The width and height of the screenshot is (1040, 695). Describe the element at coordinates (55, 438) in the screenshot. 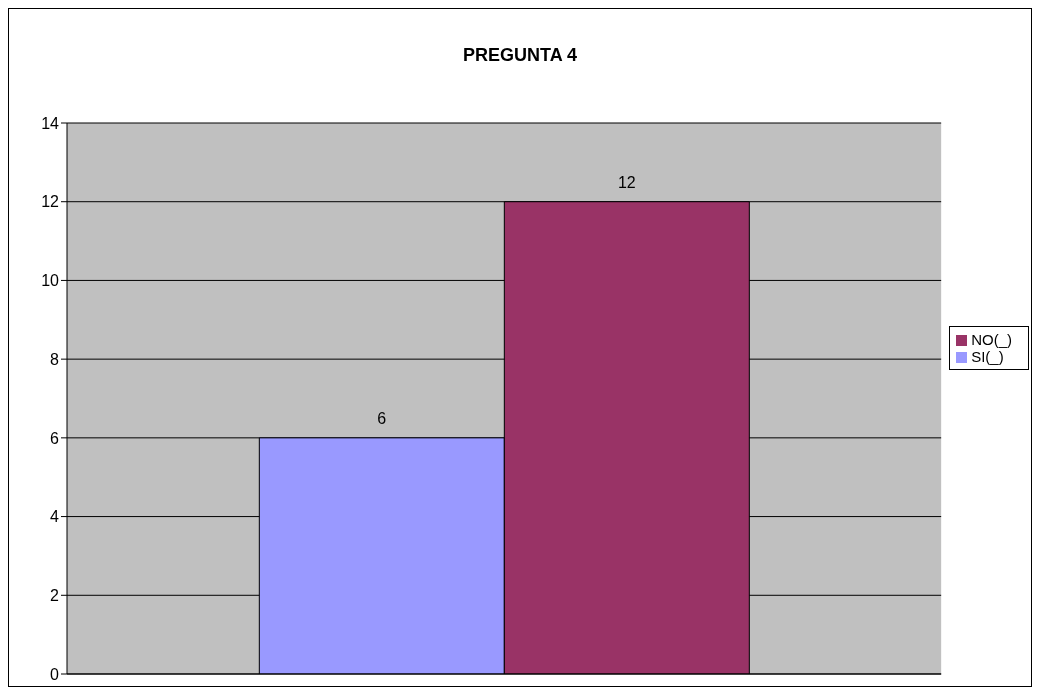

I see `y-tick-label: 6` at that location.